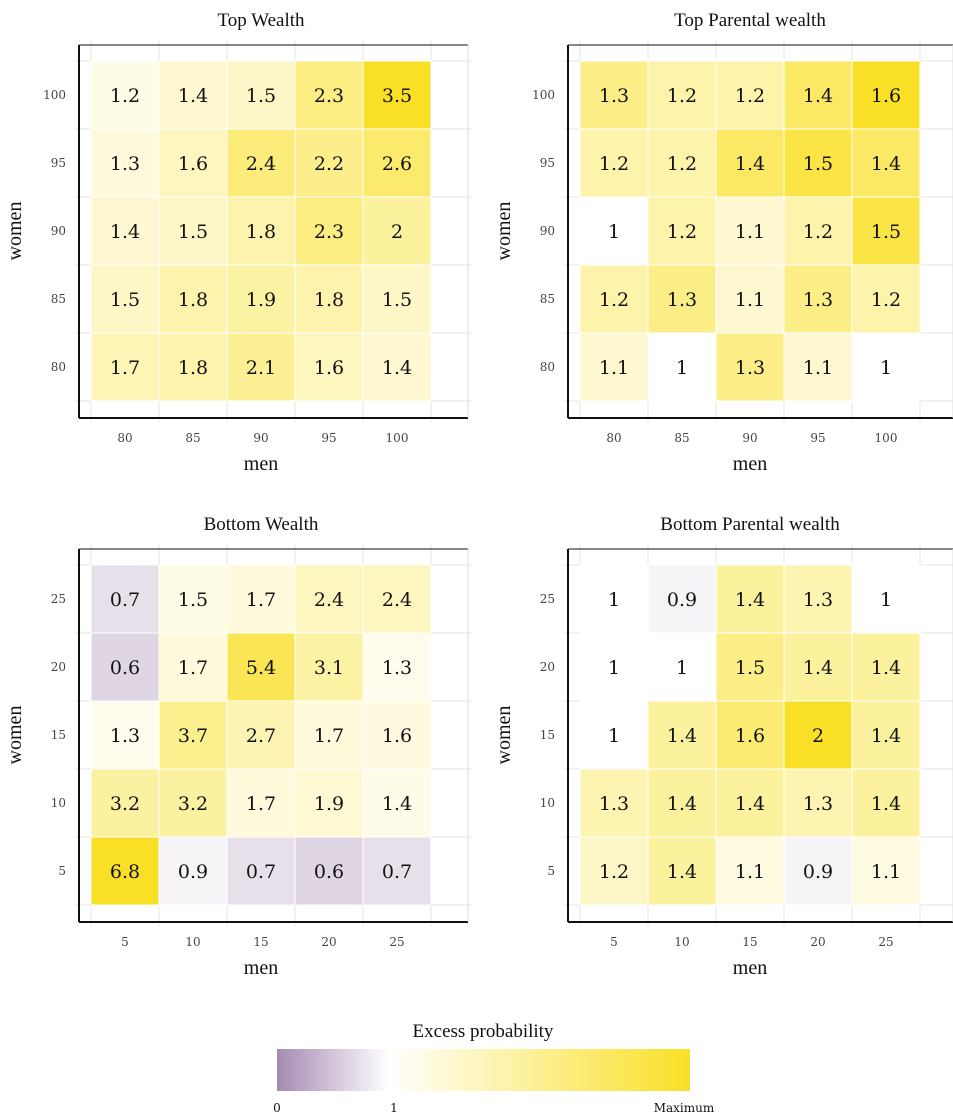 The width and height of the screenshot is (953, 1120). What do you see at coordinates (614, 942) in the screenshot?
I see `x-tick-label: 5` at bounding box center [614, 942].